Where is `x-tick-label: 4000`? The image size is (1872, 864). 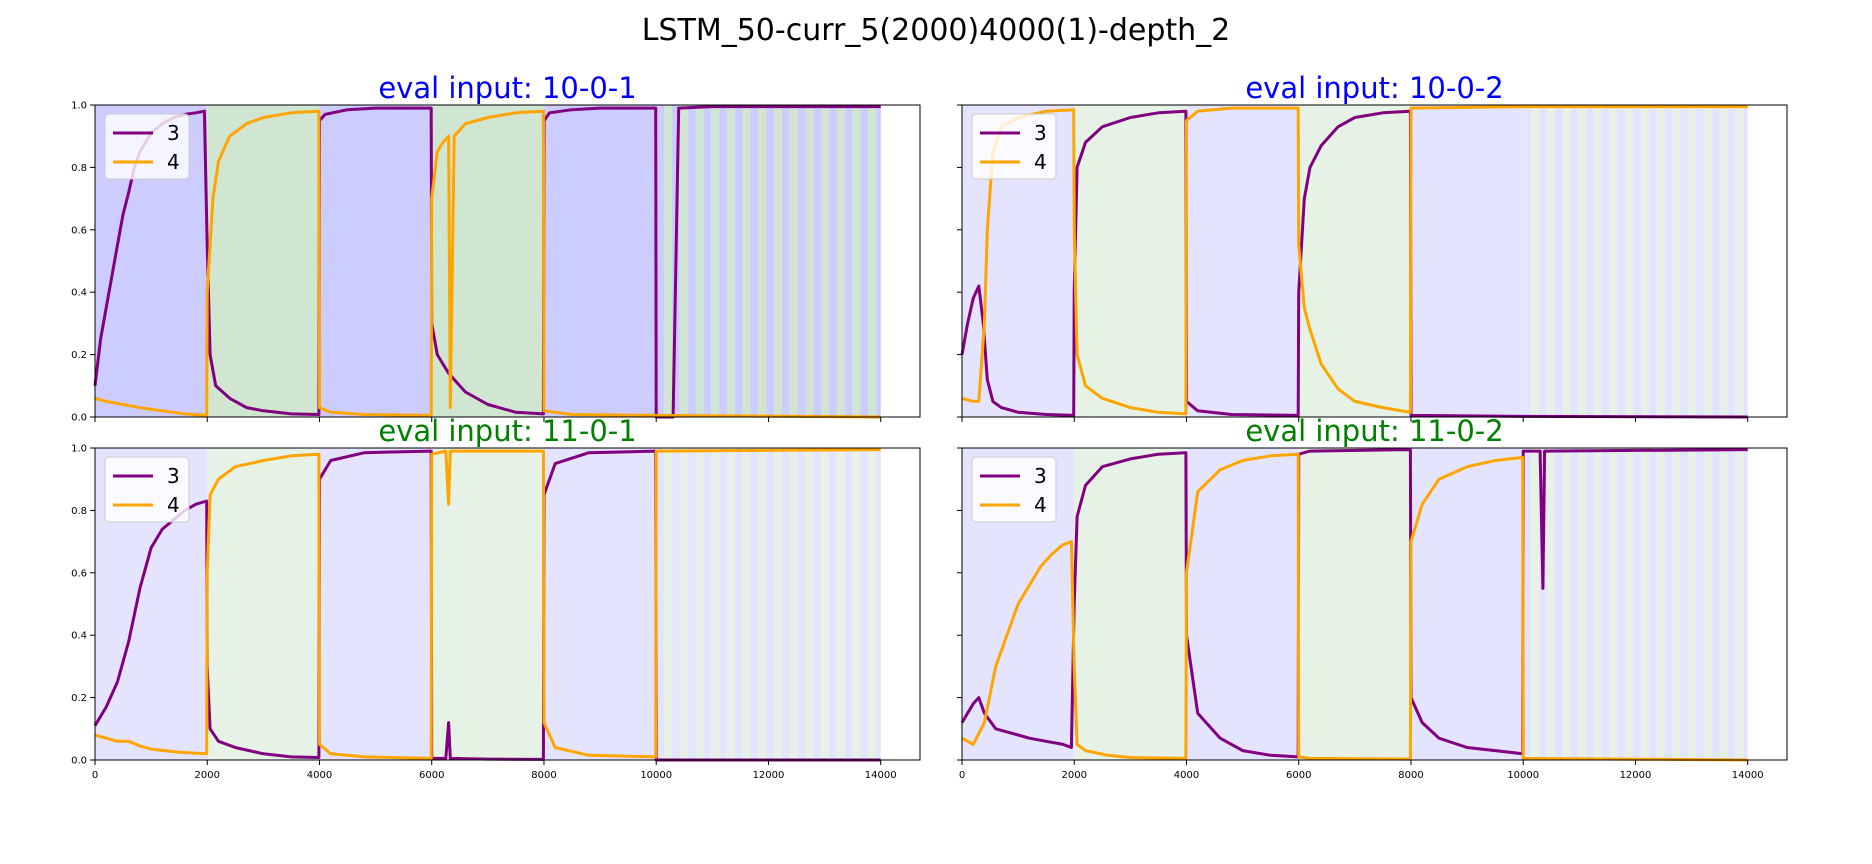
x-tick-label: 4000 is located at coordinates (319, 775).